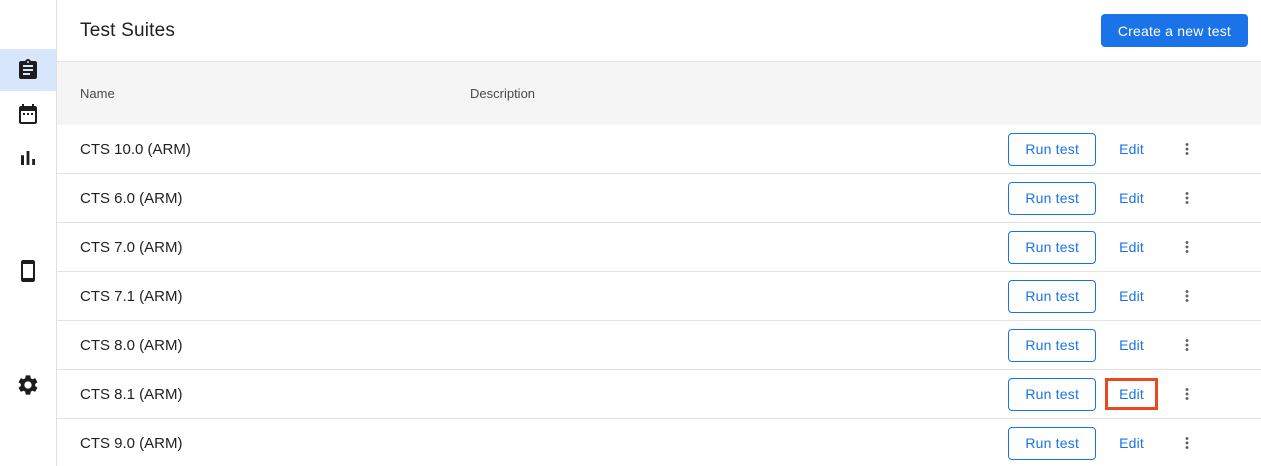 This screenshot has width=1261, height=466. I want to click on bar-chart-icon, so click(28, 158).